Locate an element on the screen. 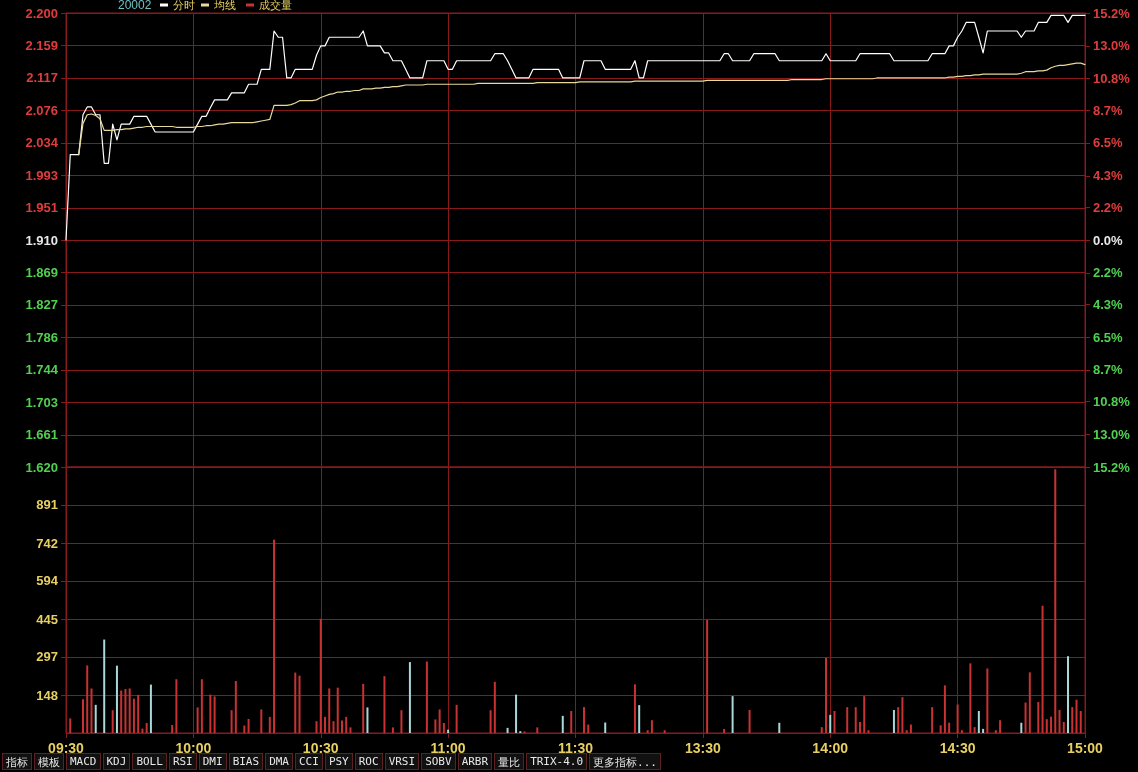 The image size is (1138, 772). y-tick-label: 445 is located at coordinates (47, 619).